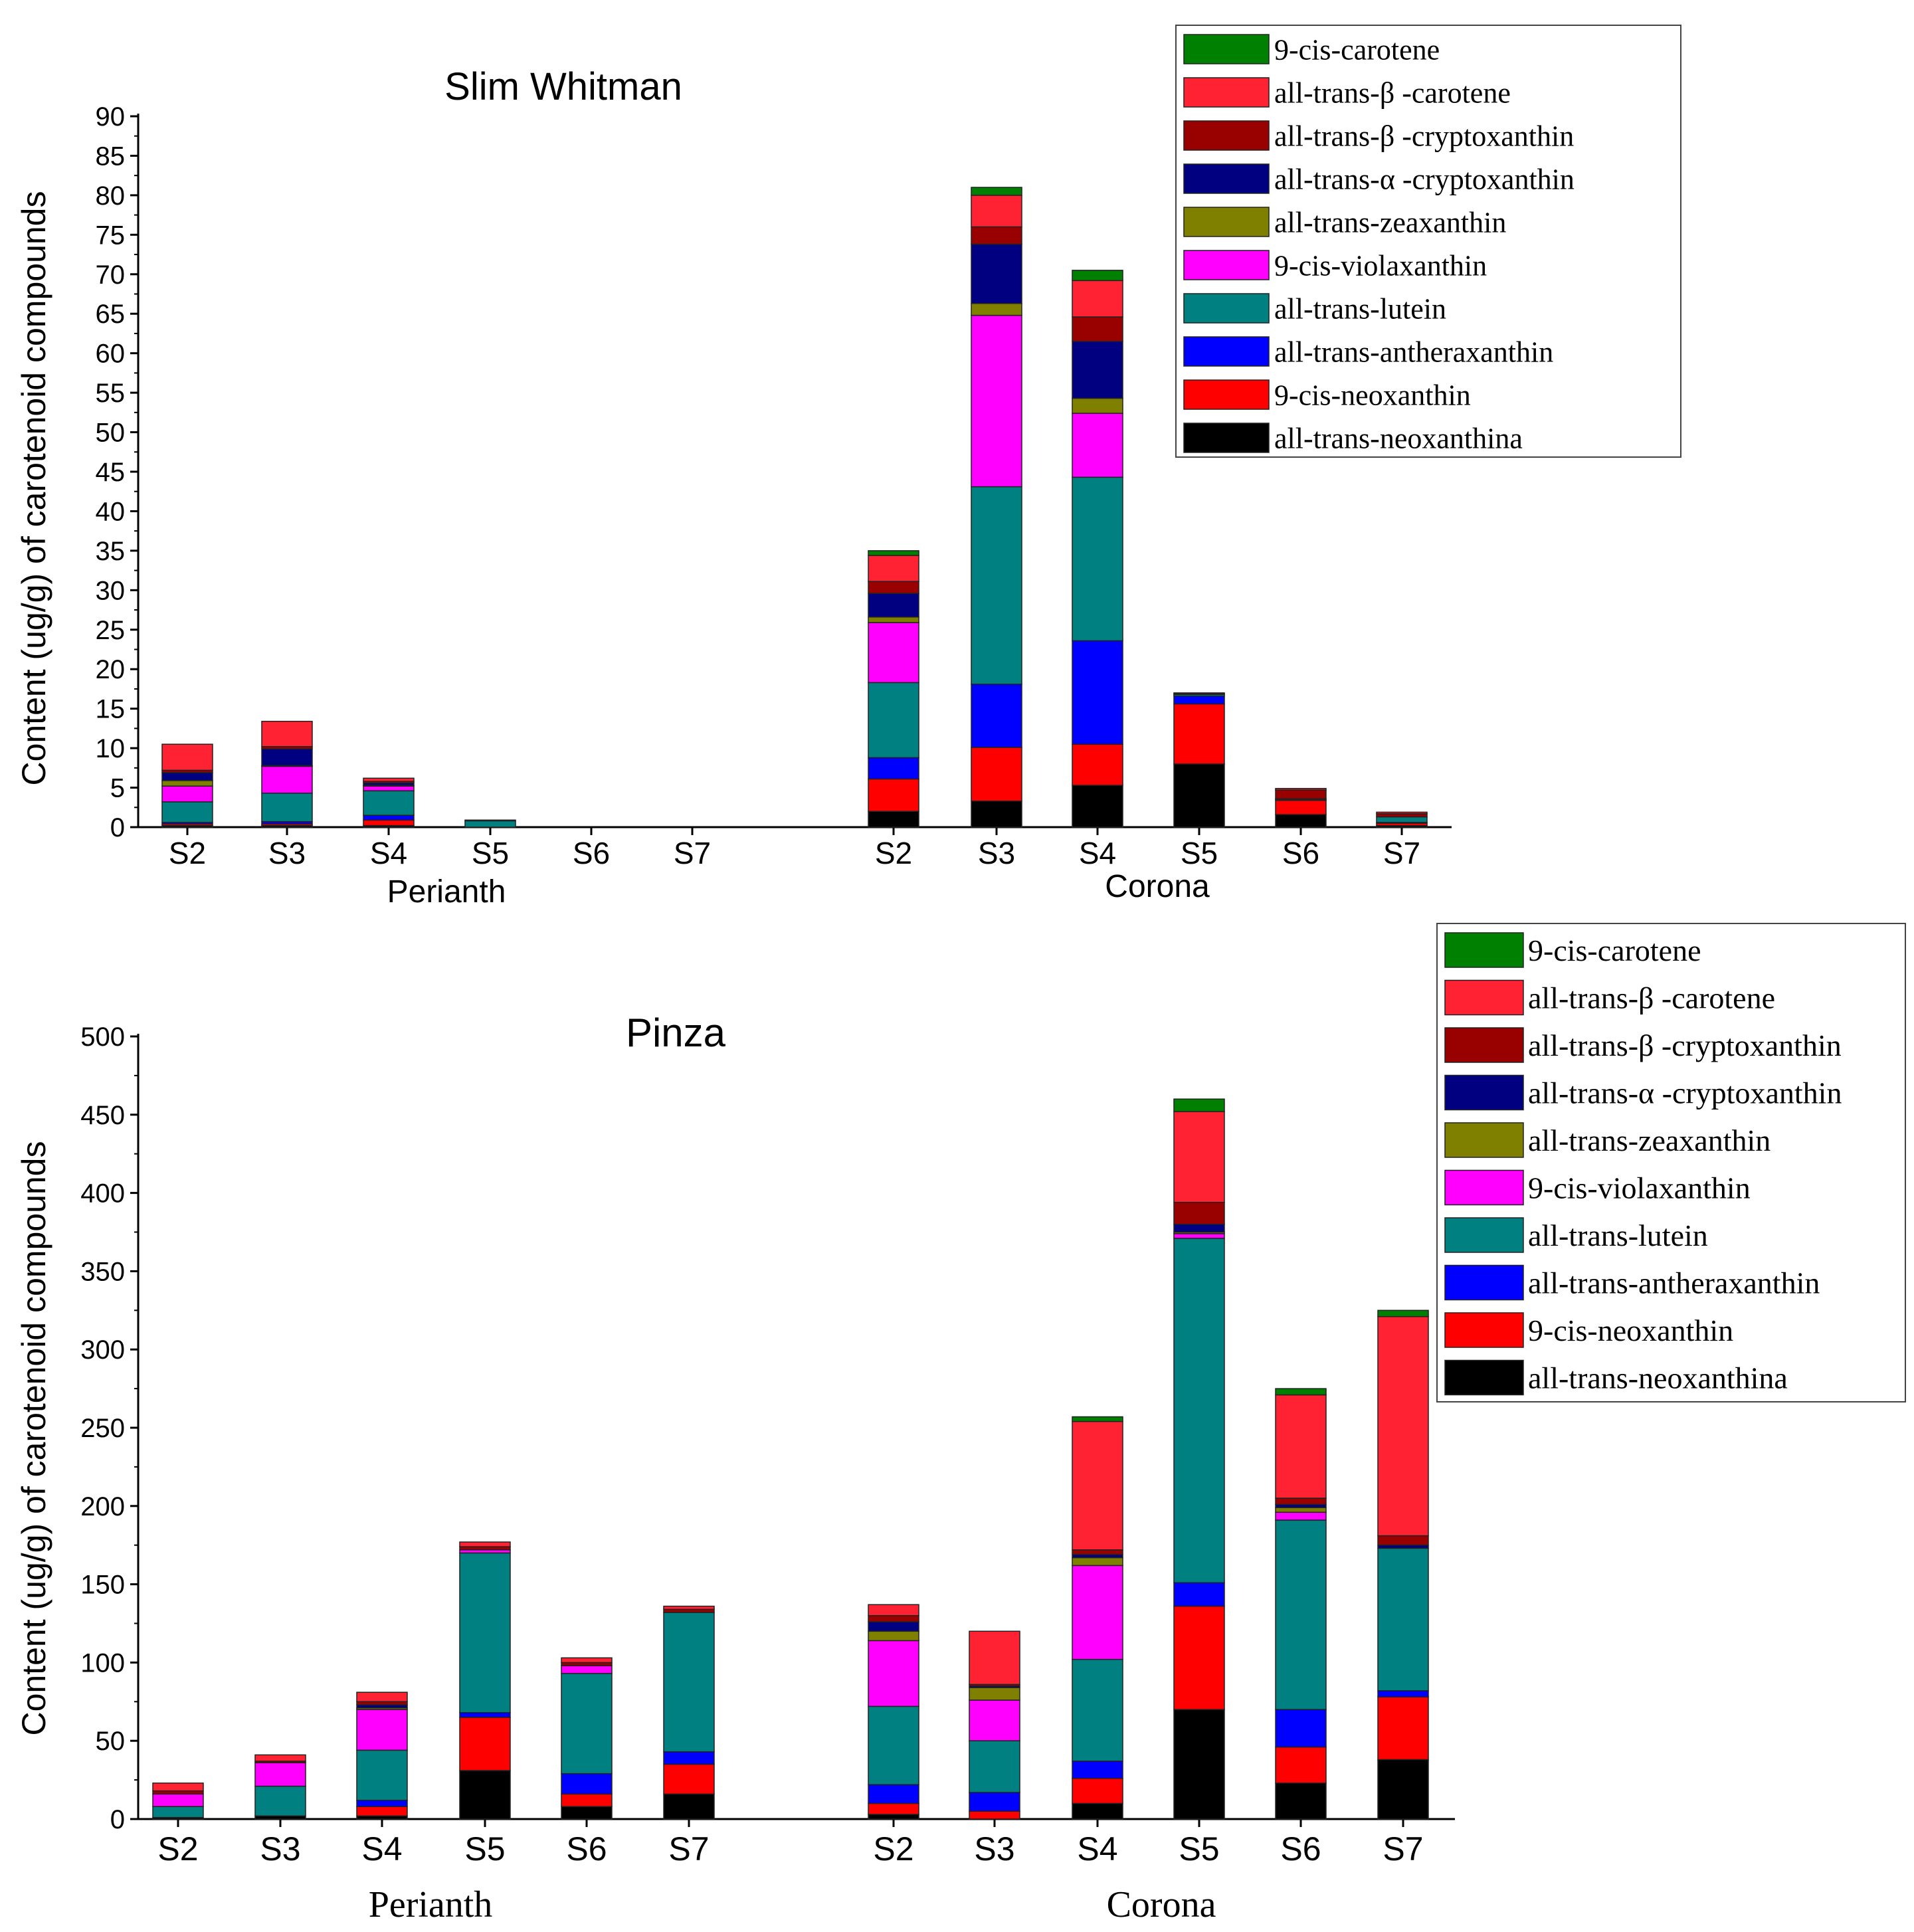 This screenshot has width=1914, height=1932. I want to click on legend-label: all-trans-neoxanthina, so click(1399, 438).